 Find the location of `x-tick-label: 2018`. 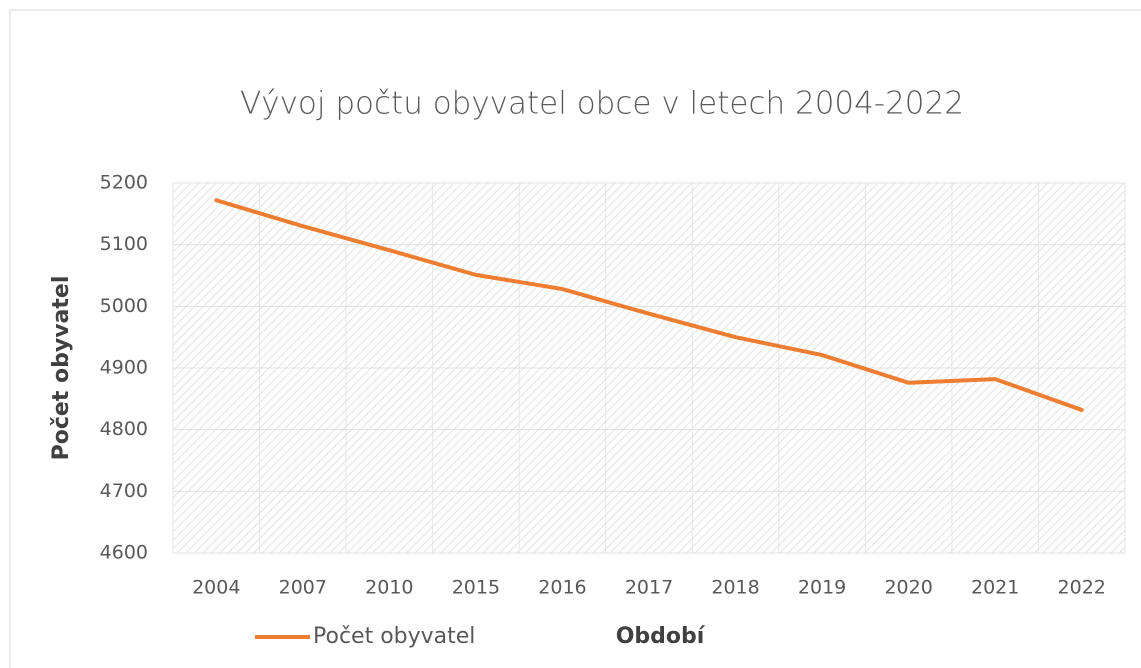

x-tick-label: 2018 is located at coordinates (735, 588).